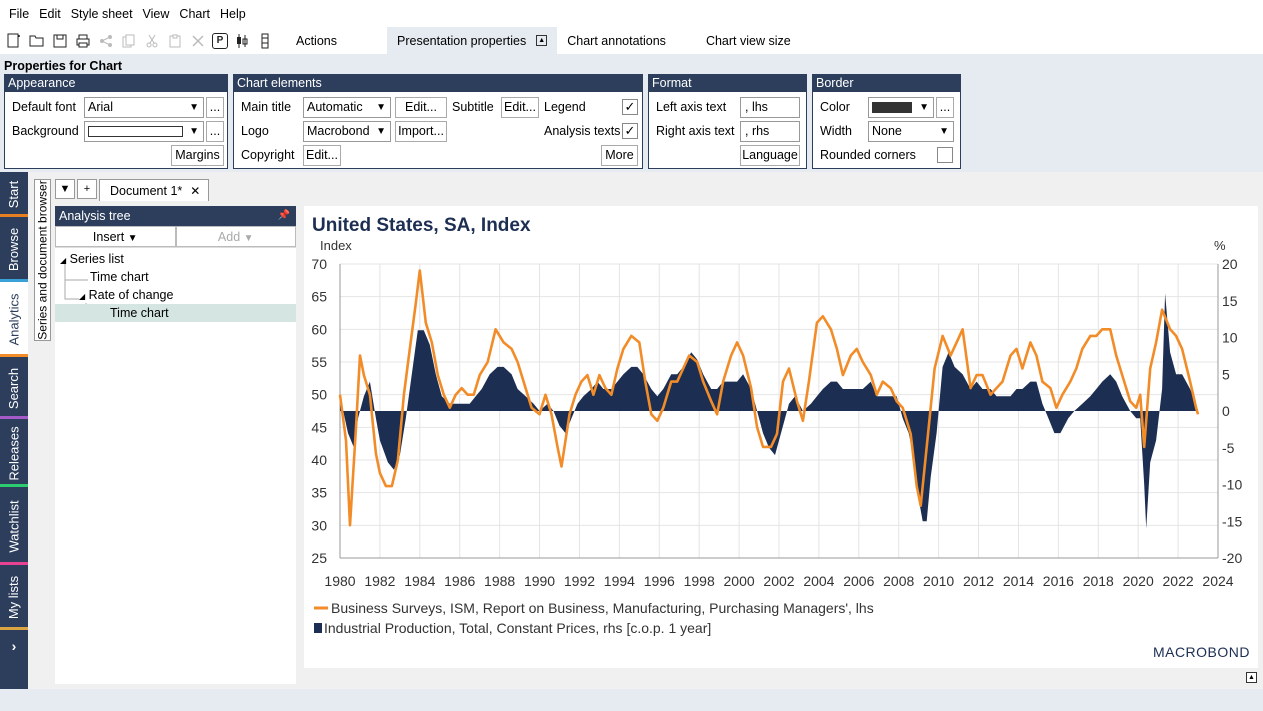 This screenshot has height=711, width=1263. Describe the element at coordinates (319, 558) in the screenshot. I see `y-tick-label-left: 25` at that location.